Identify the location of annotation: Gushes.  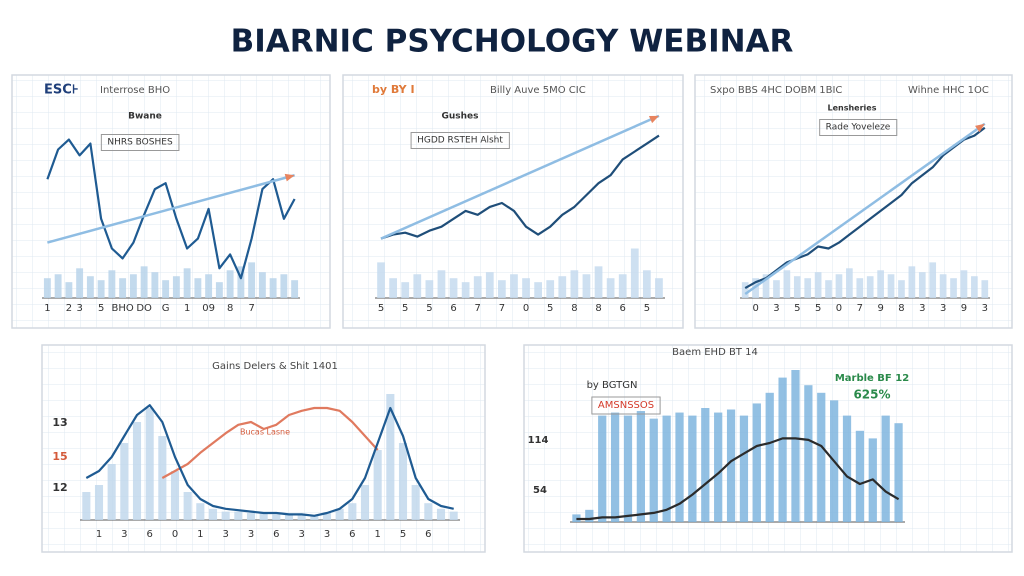
(459, 117).